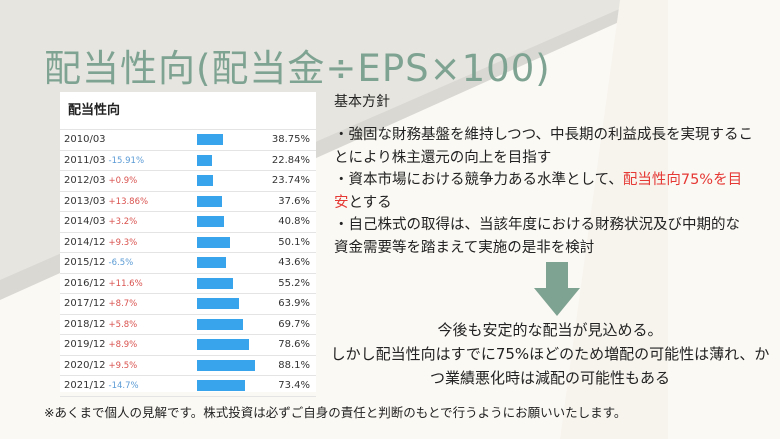  I want to click on row-year: 2014/03 +3.2%, so click(100, 221).